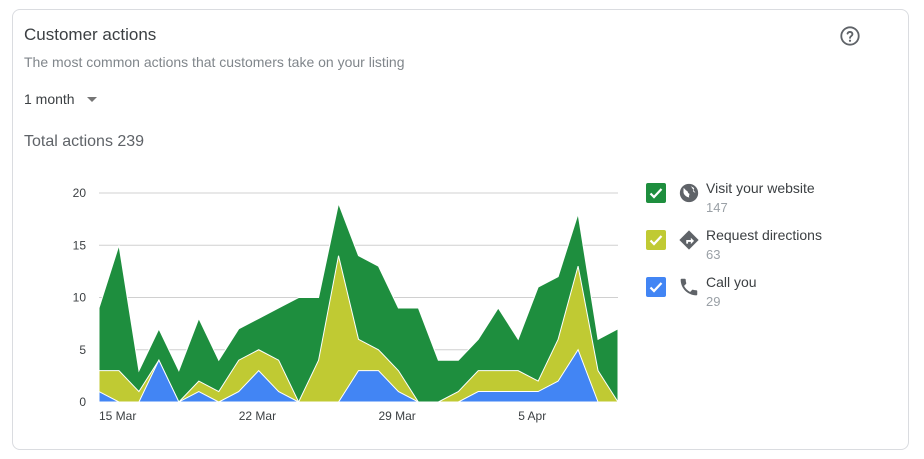 This screenshot has width=924, height=459. What do you see at coordinates (49, 99) in the screenshot?
I see `date-range-label: 1 month` at bounding box center [49, 99].